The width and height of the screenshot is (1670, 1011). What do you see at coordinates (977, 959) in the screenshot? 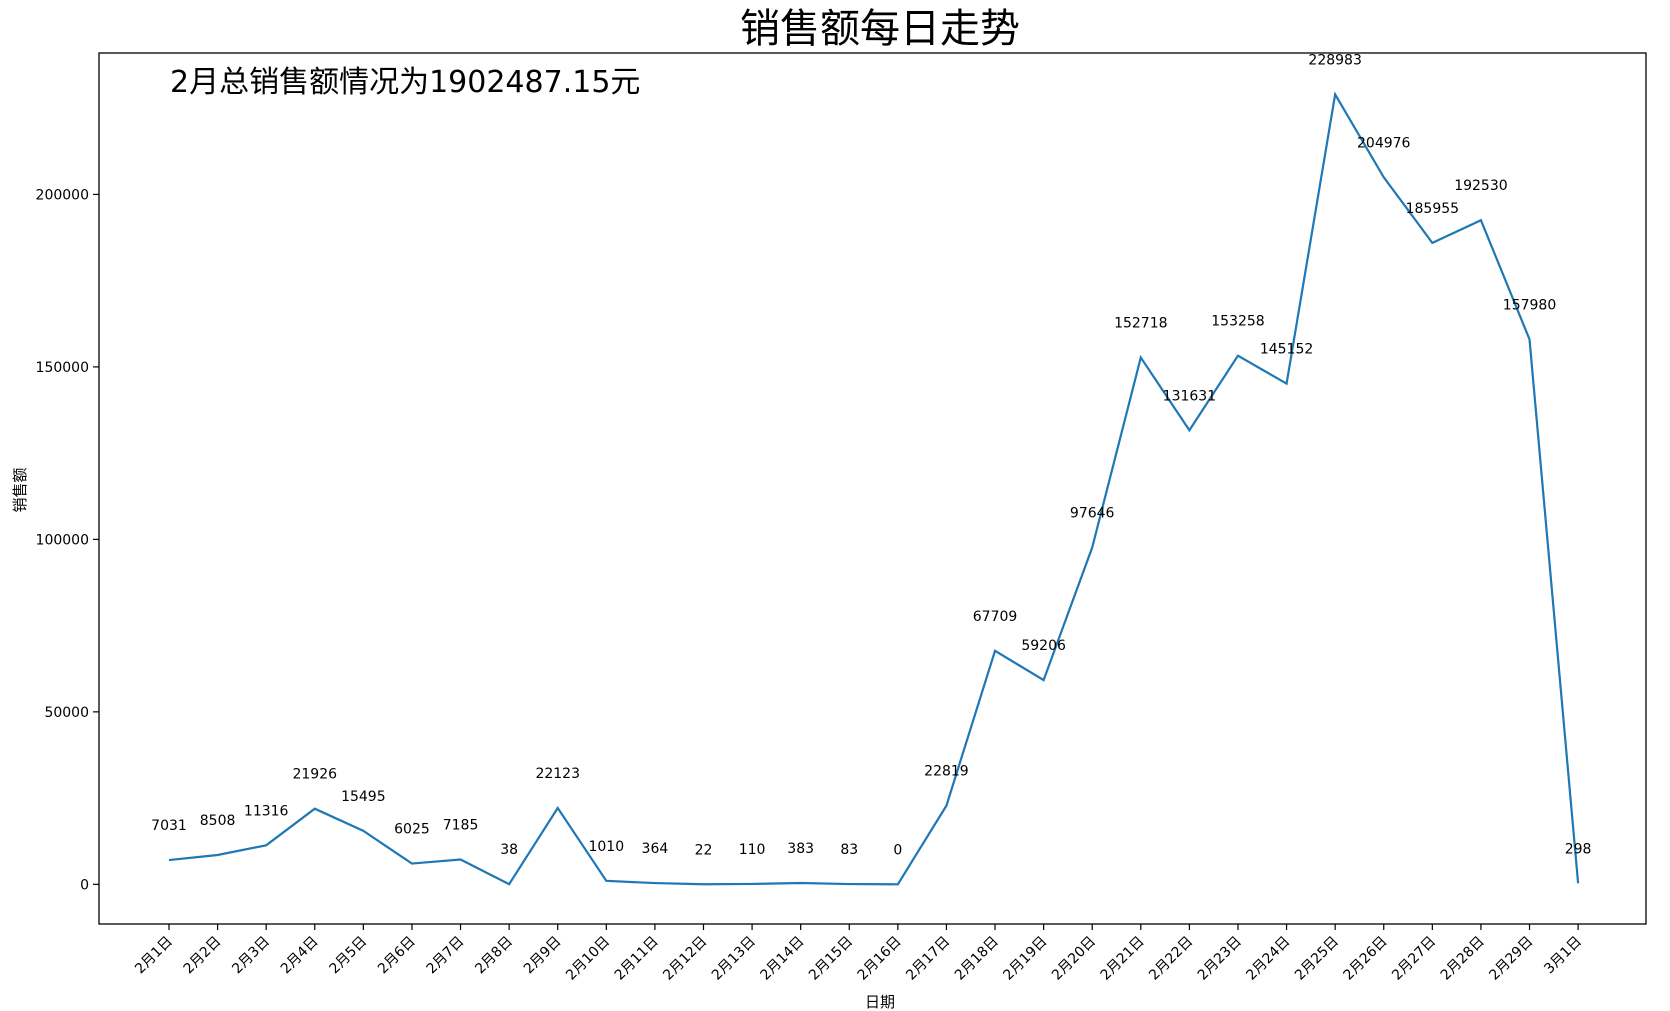
I see `x-tick-label: 2月18日` at bounding box center [977, 959].